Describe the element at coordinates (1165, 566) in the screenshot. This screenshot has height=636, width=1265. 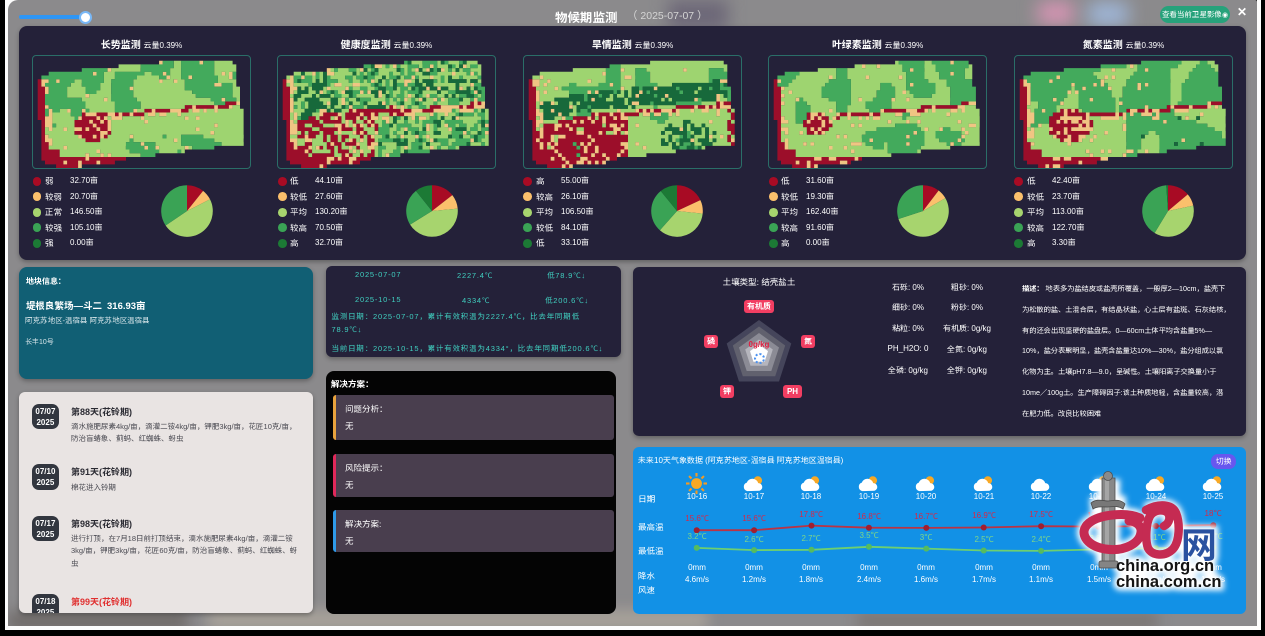
I see `svg-text: china.org.cn` at that location.